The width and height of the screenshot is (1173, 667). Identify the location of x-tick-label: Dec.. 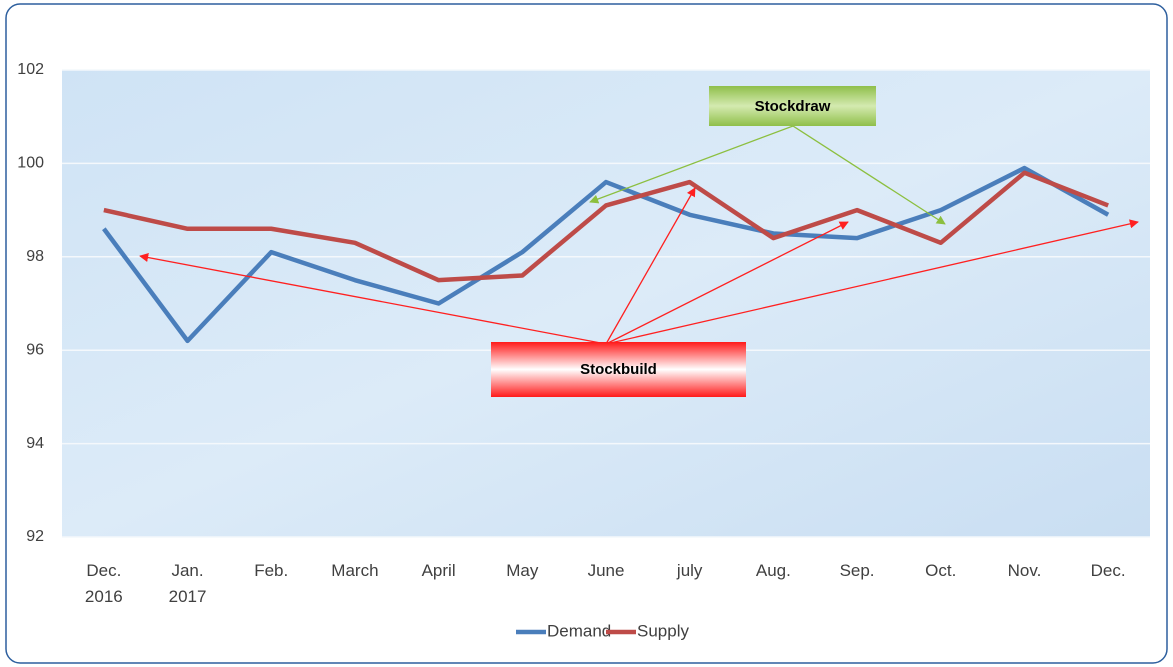
(1108, 570).